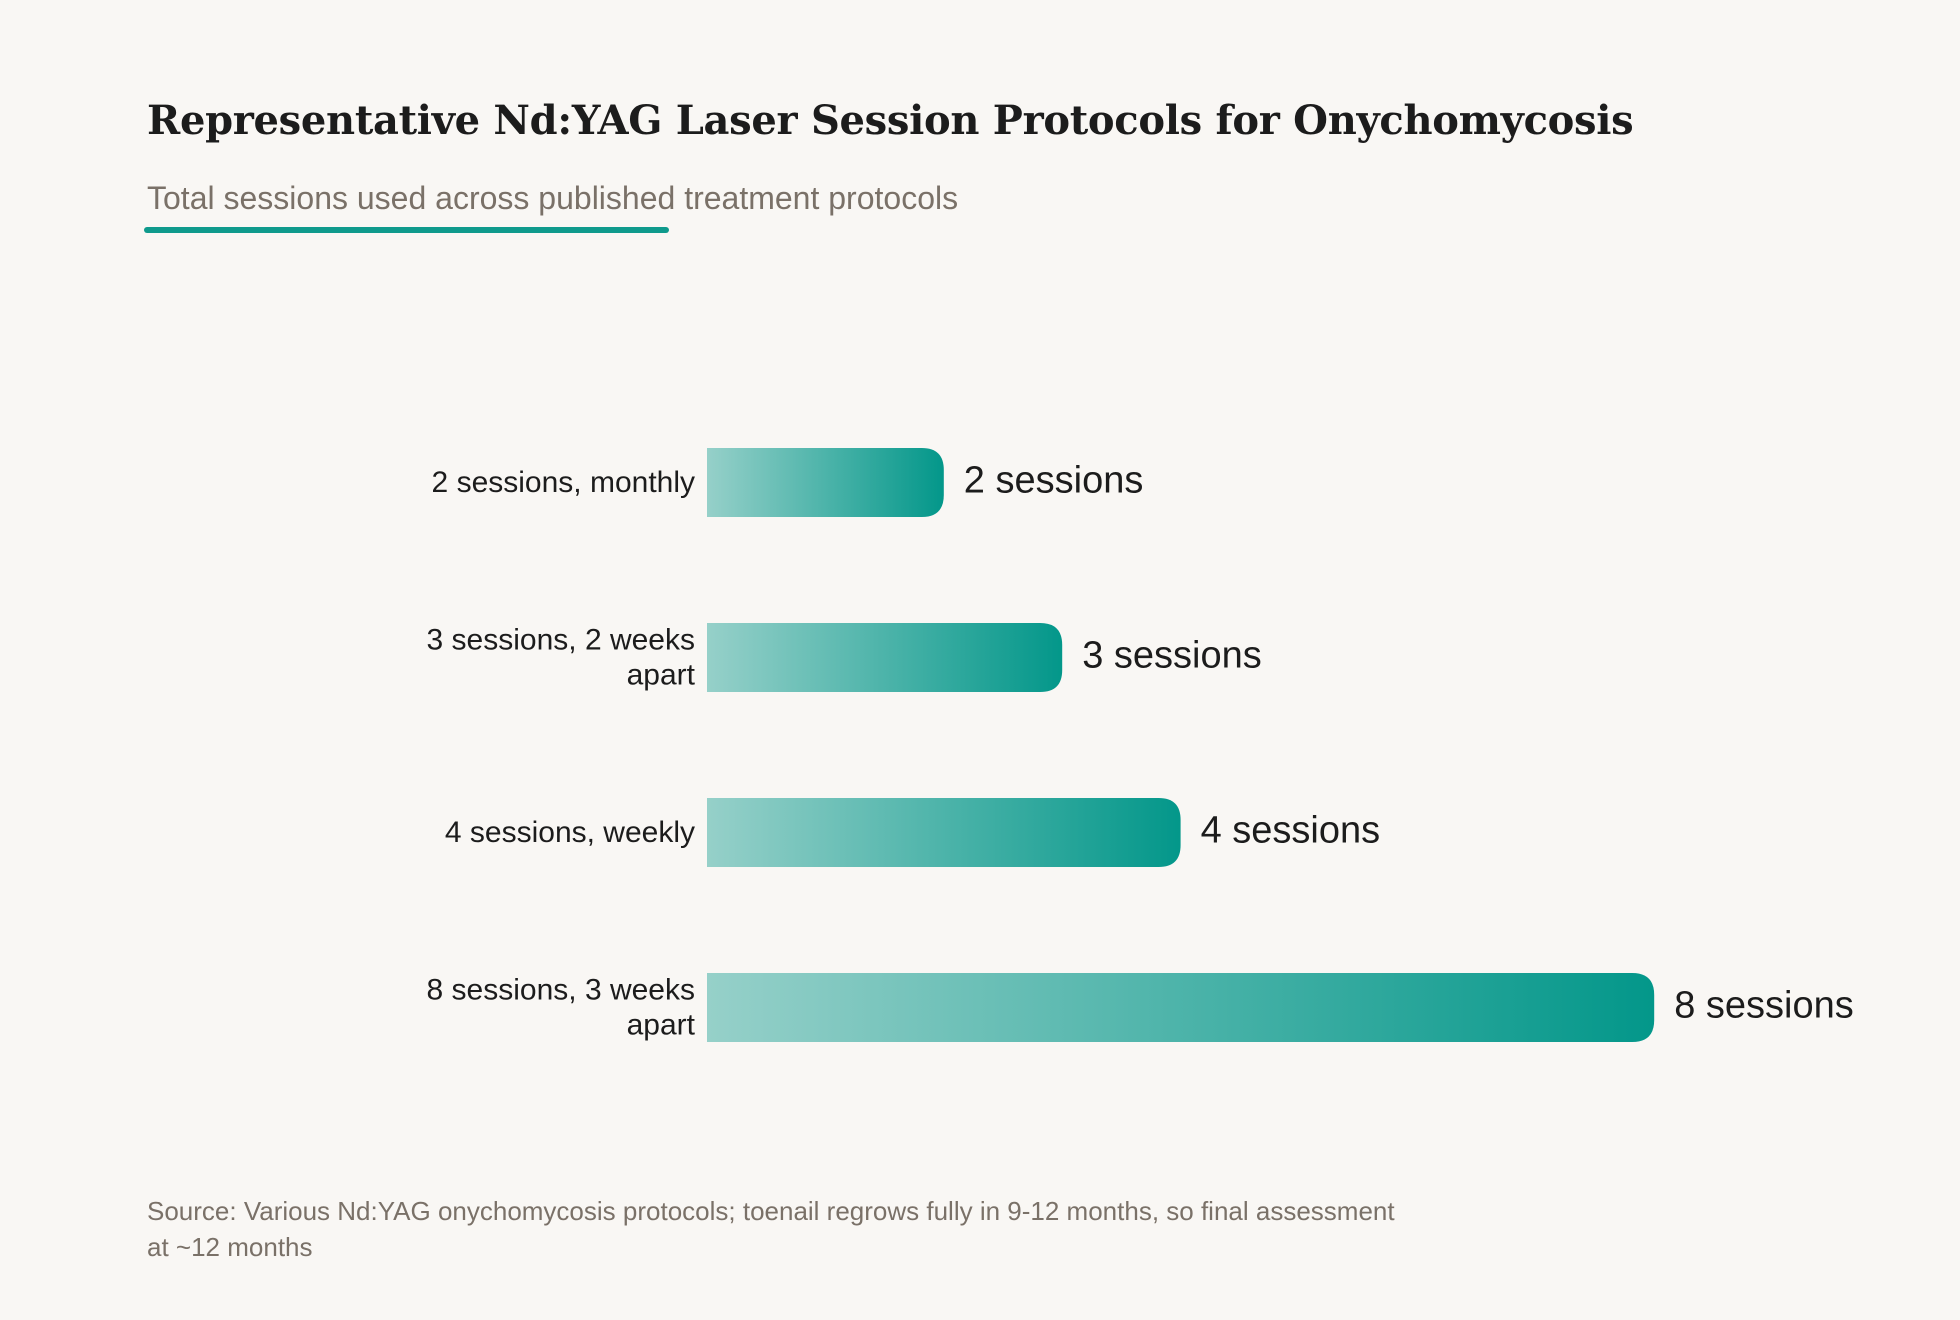 This screenshot has height=1320, width=1960. I want to click on bar-row: 3 sessions, 2 weeks apart 3 sessions, so click(844, 657).